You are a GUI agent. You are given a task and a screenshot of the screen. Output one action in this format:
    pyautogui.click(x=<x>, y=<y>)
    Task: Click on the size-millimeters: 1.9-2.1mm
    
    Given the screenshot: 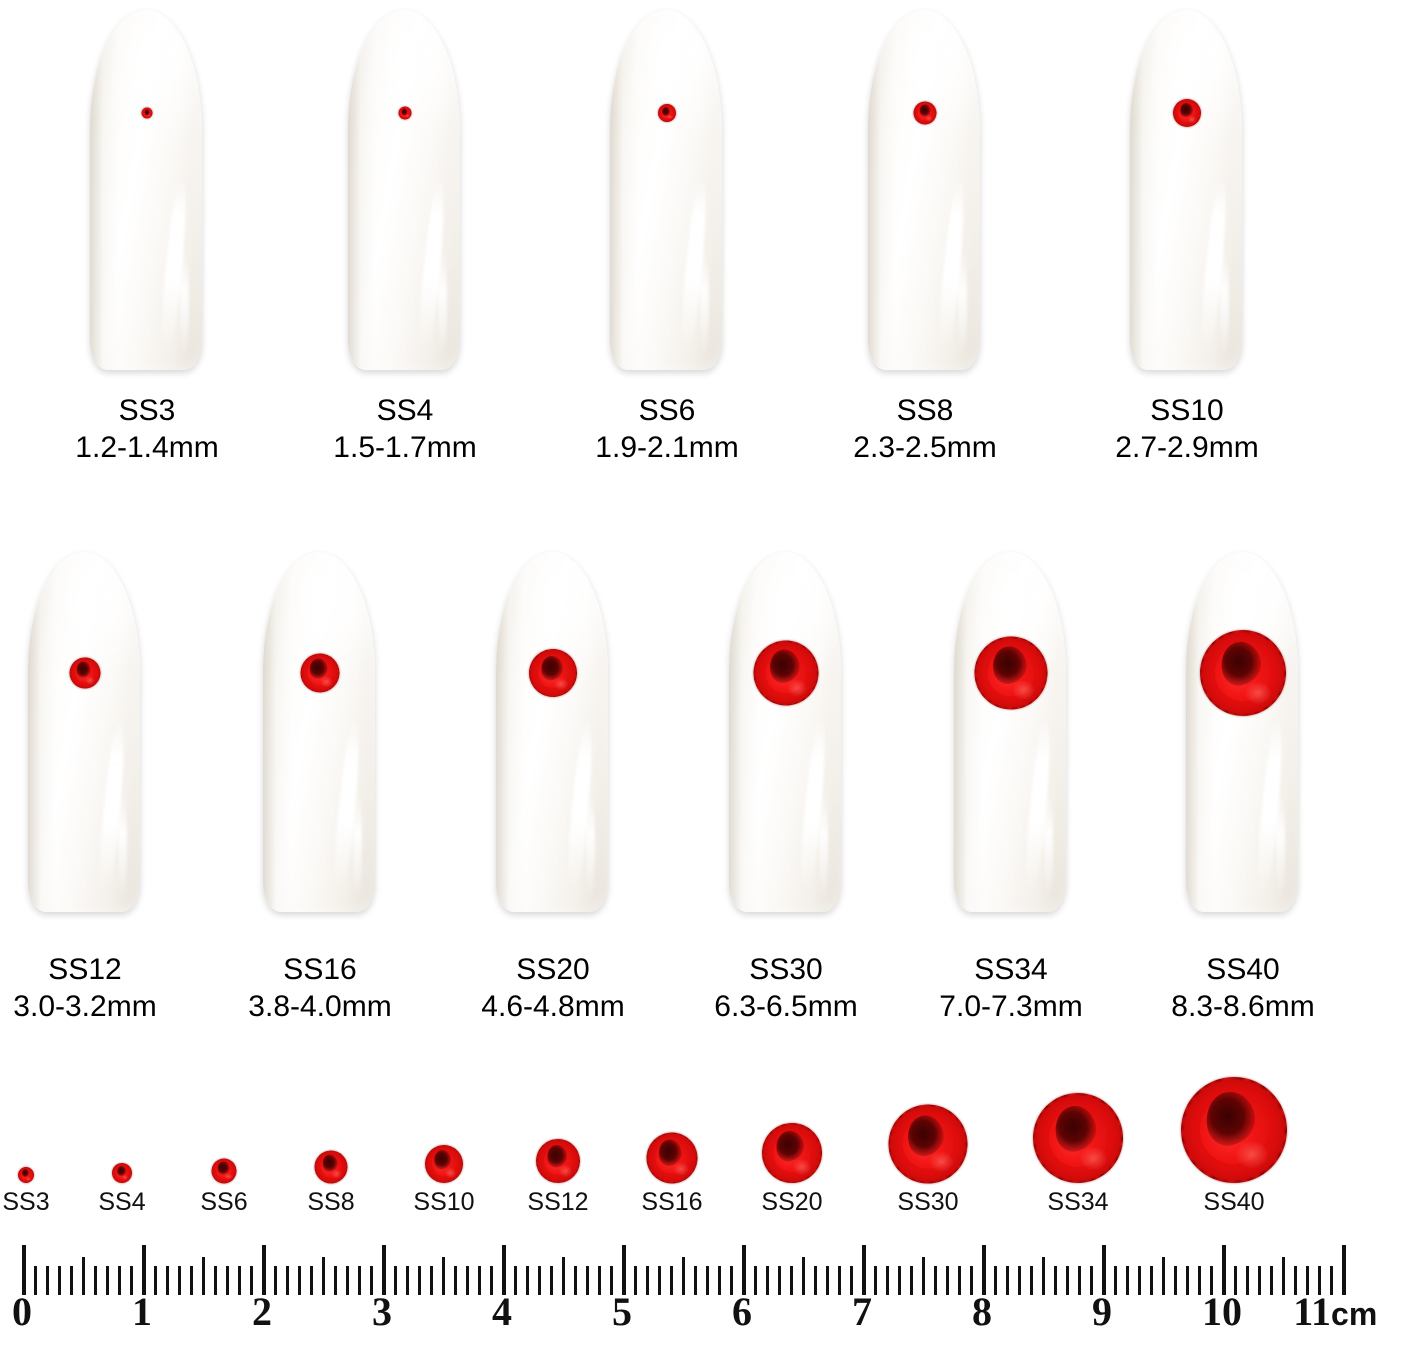 What is the action you would take?
    pyautogui.click(x=667, y=447)
    